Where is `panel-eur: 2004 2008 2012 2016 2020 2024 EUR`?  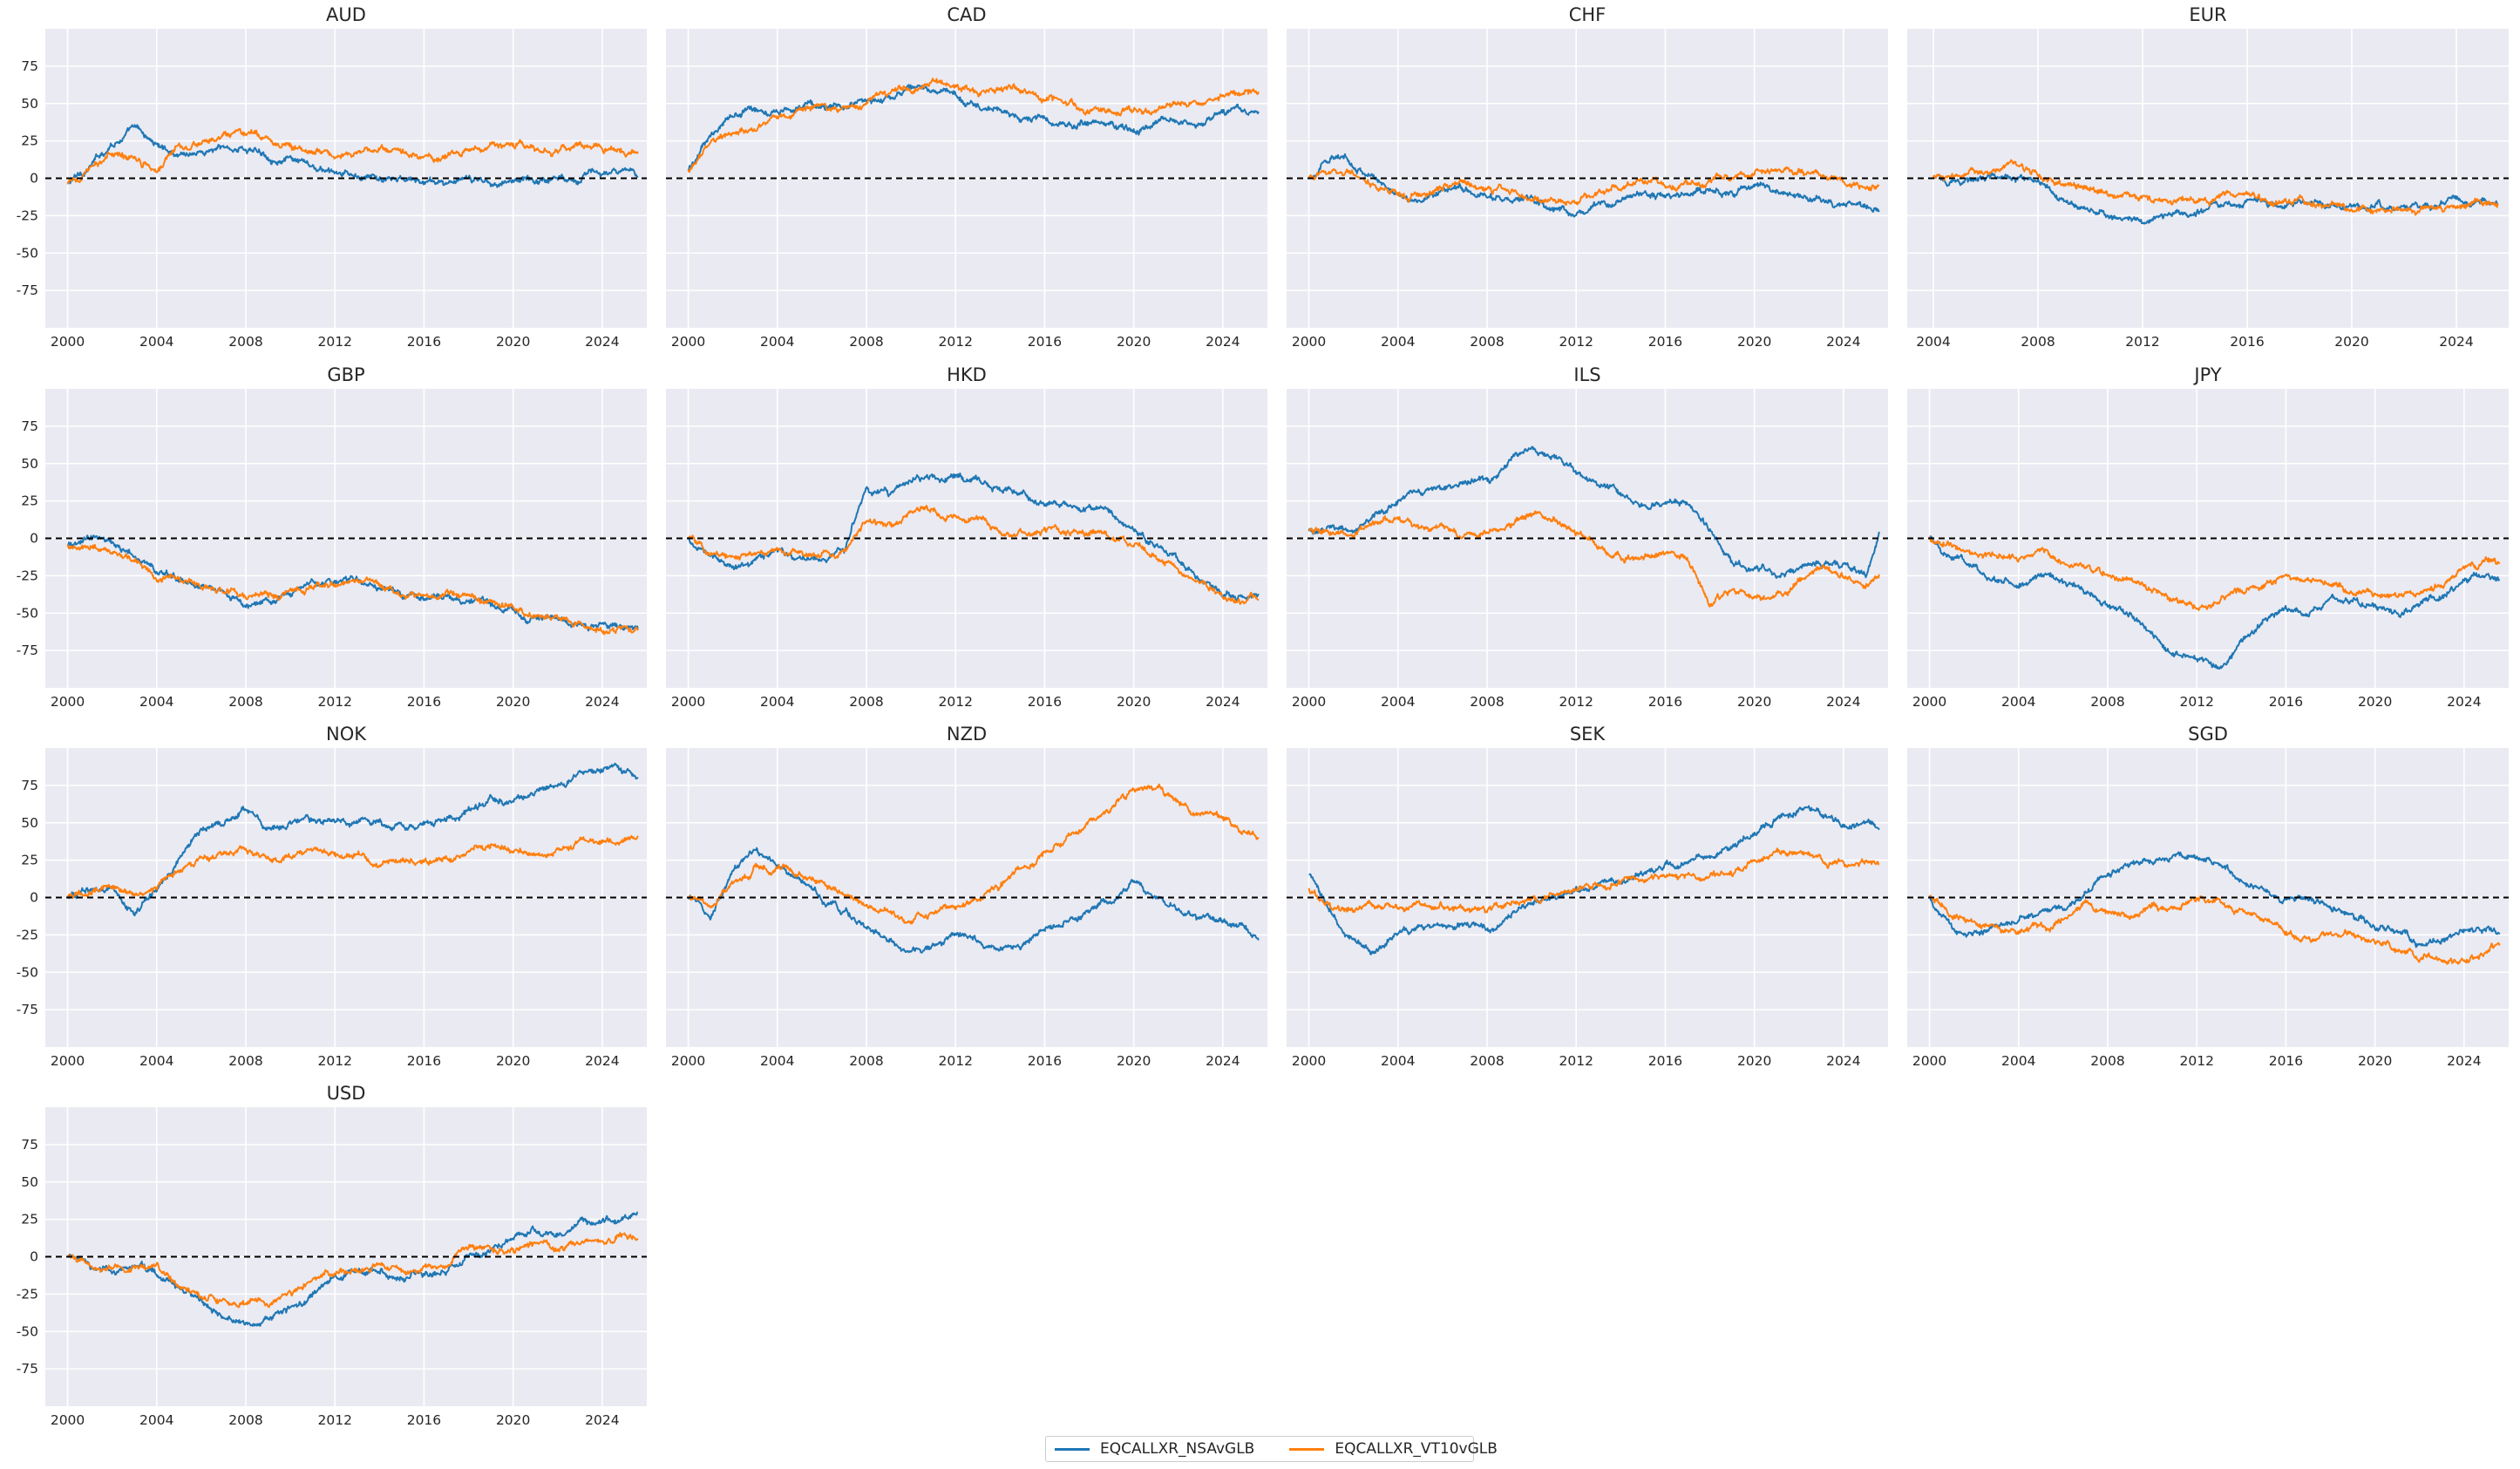
panel-eur: 2004 2008 2012 2016 2020 2024 EUR is located at coordinates (2208, 177).